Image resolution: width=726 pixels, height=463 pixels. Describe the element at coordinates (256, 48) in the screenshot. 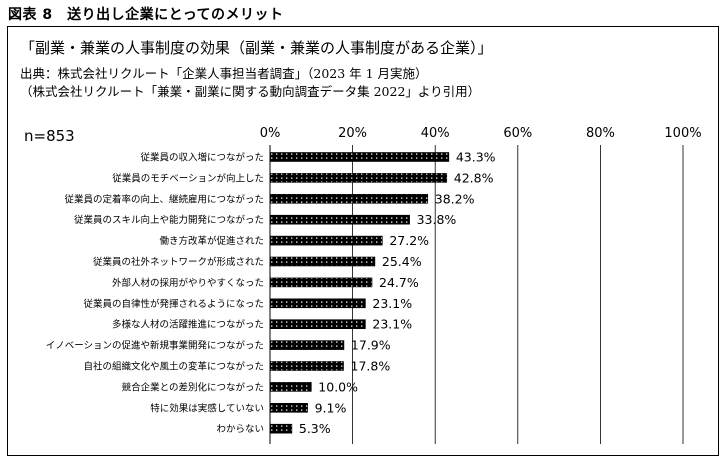

I see `chart-title: 「副業・兼業の人事制度の効果（副業・兼業の人事制度がある企業）」` at that location.